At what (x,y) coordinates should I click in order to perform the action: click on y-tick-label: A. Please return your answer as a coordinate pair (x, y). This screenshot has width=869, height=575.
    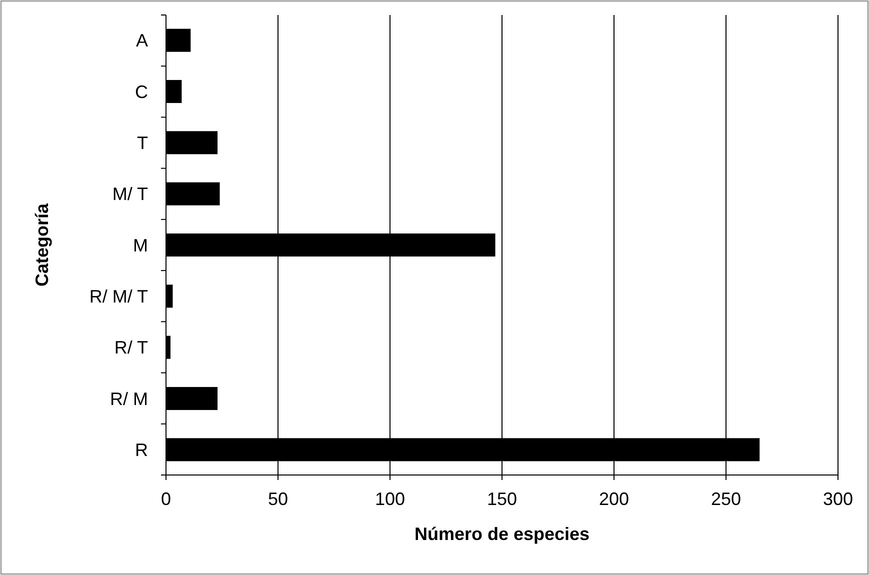
    Looking at the image, I should click on (142, 40).